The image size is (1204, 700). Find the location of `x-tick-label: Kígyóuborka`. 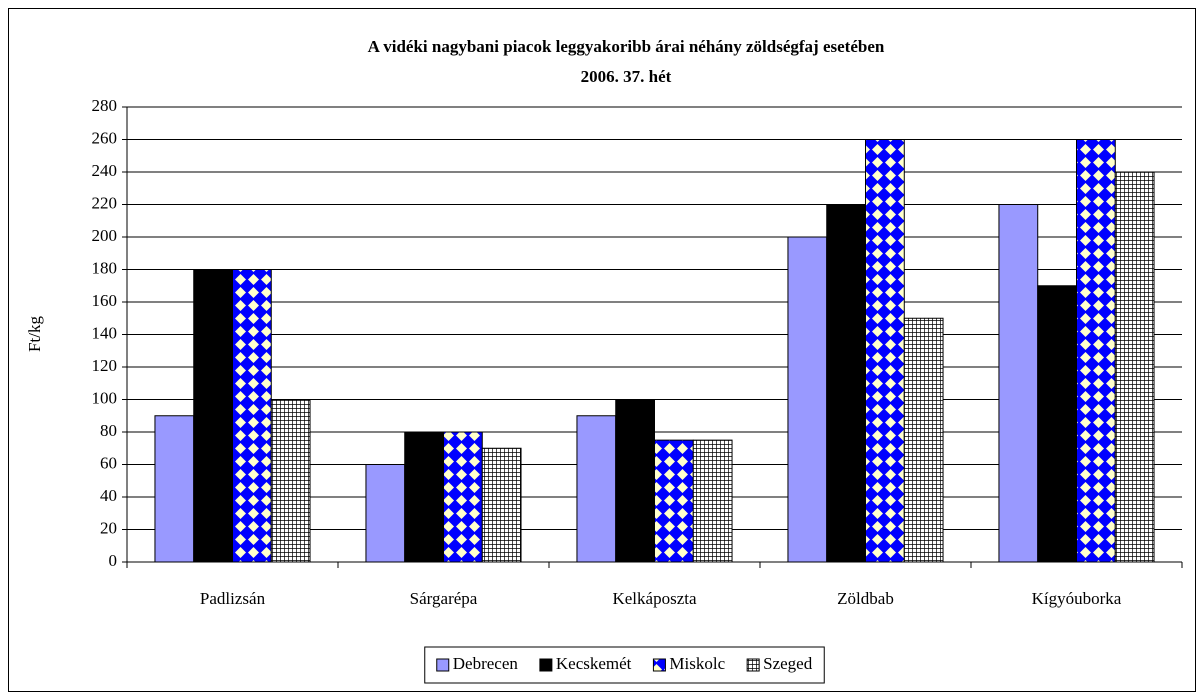

x-tick-label: Kígyóuborka is located at coordinates (1077, 598).